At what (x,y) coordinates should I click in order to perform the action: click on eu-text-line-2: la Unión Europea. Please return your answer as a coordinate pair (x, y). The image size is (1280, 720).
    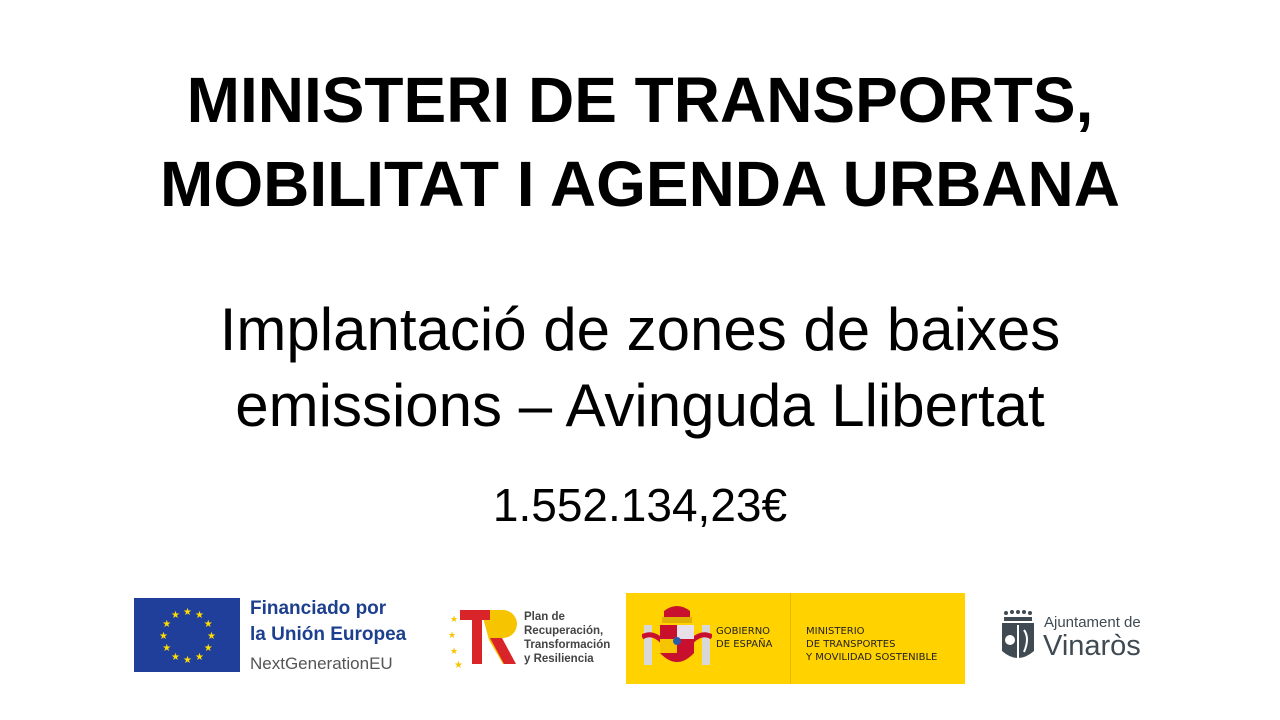
    Looking at the image, I should click on (328, 634).